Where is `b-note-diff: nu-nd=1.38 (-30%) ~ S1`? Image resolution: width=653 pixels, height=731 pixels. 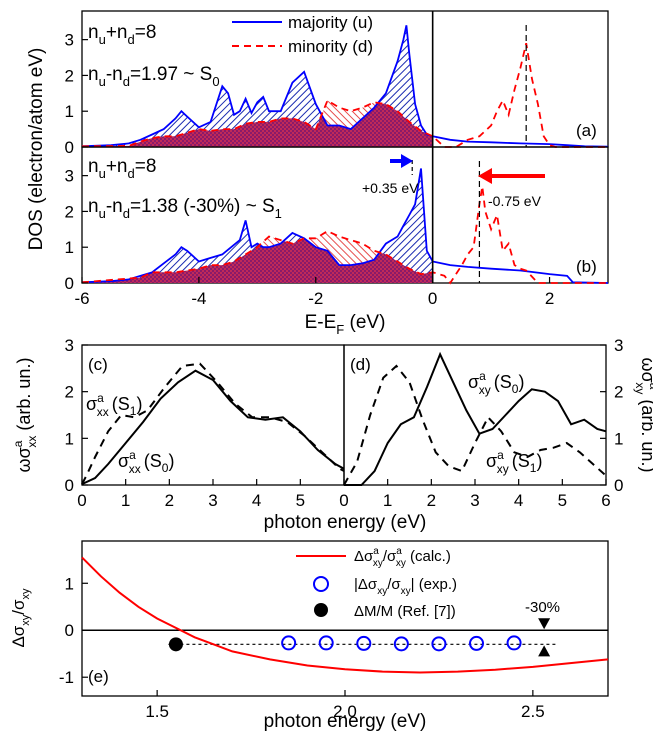
b-note-diff: nu-nd=1.38 (-30%) ~ S1 is located at coordinates (185, 208).